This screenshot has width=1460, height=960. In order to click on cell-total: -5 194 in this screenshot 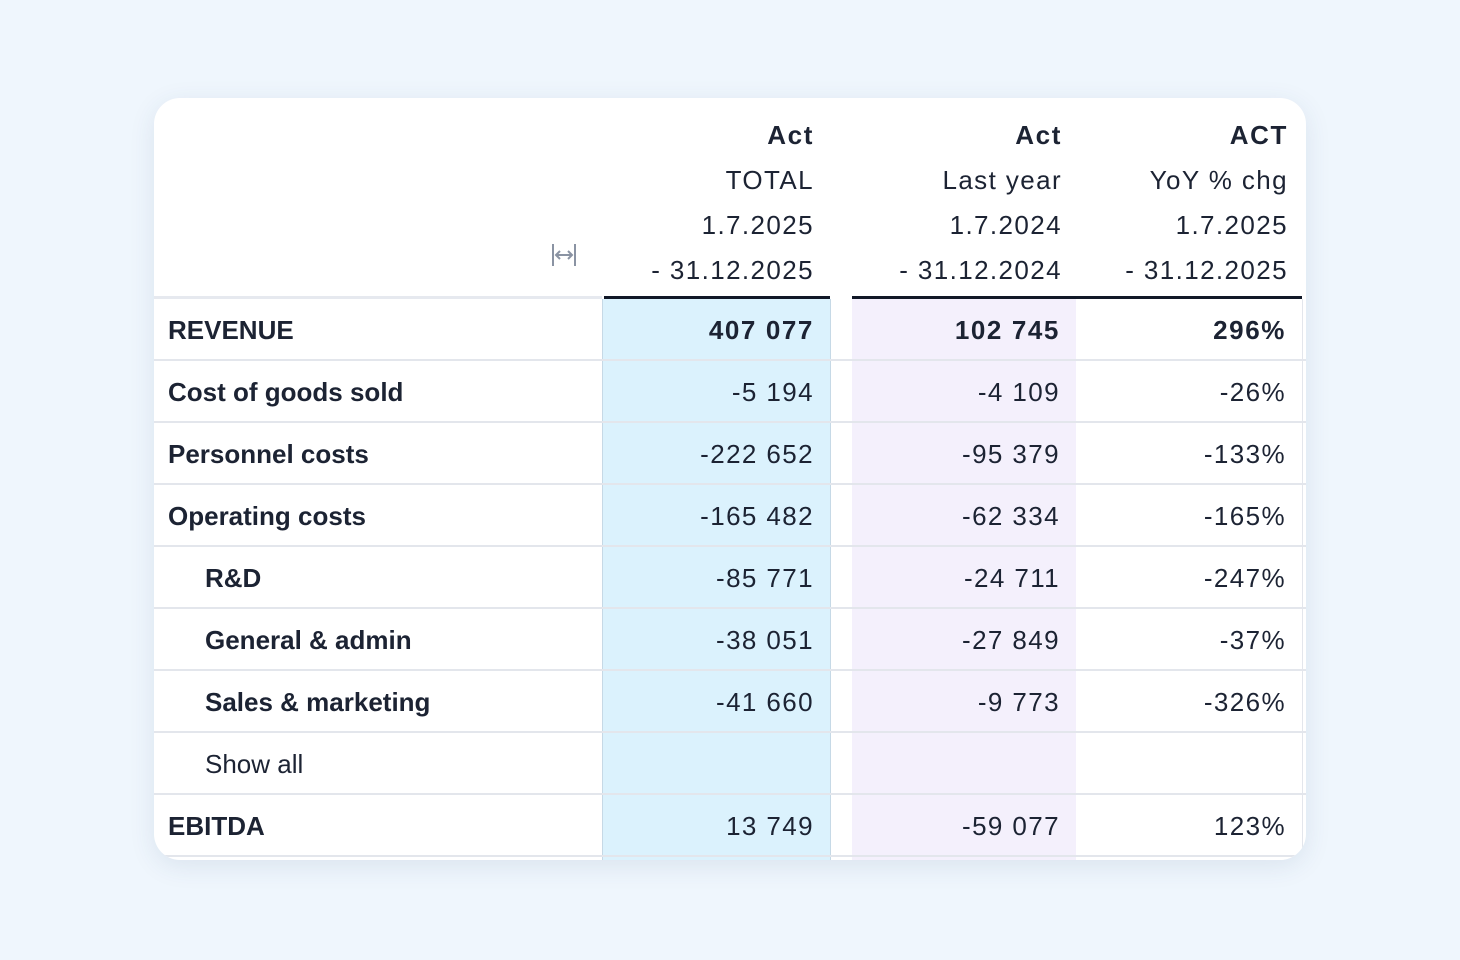, I will do `click(772, 392)`.